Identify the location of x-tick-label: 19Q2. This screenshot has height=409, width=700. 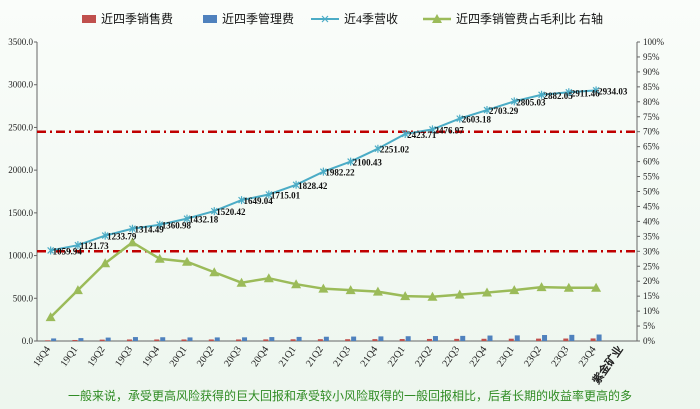
(97, 356).